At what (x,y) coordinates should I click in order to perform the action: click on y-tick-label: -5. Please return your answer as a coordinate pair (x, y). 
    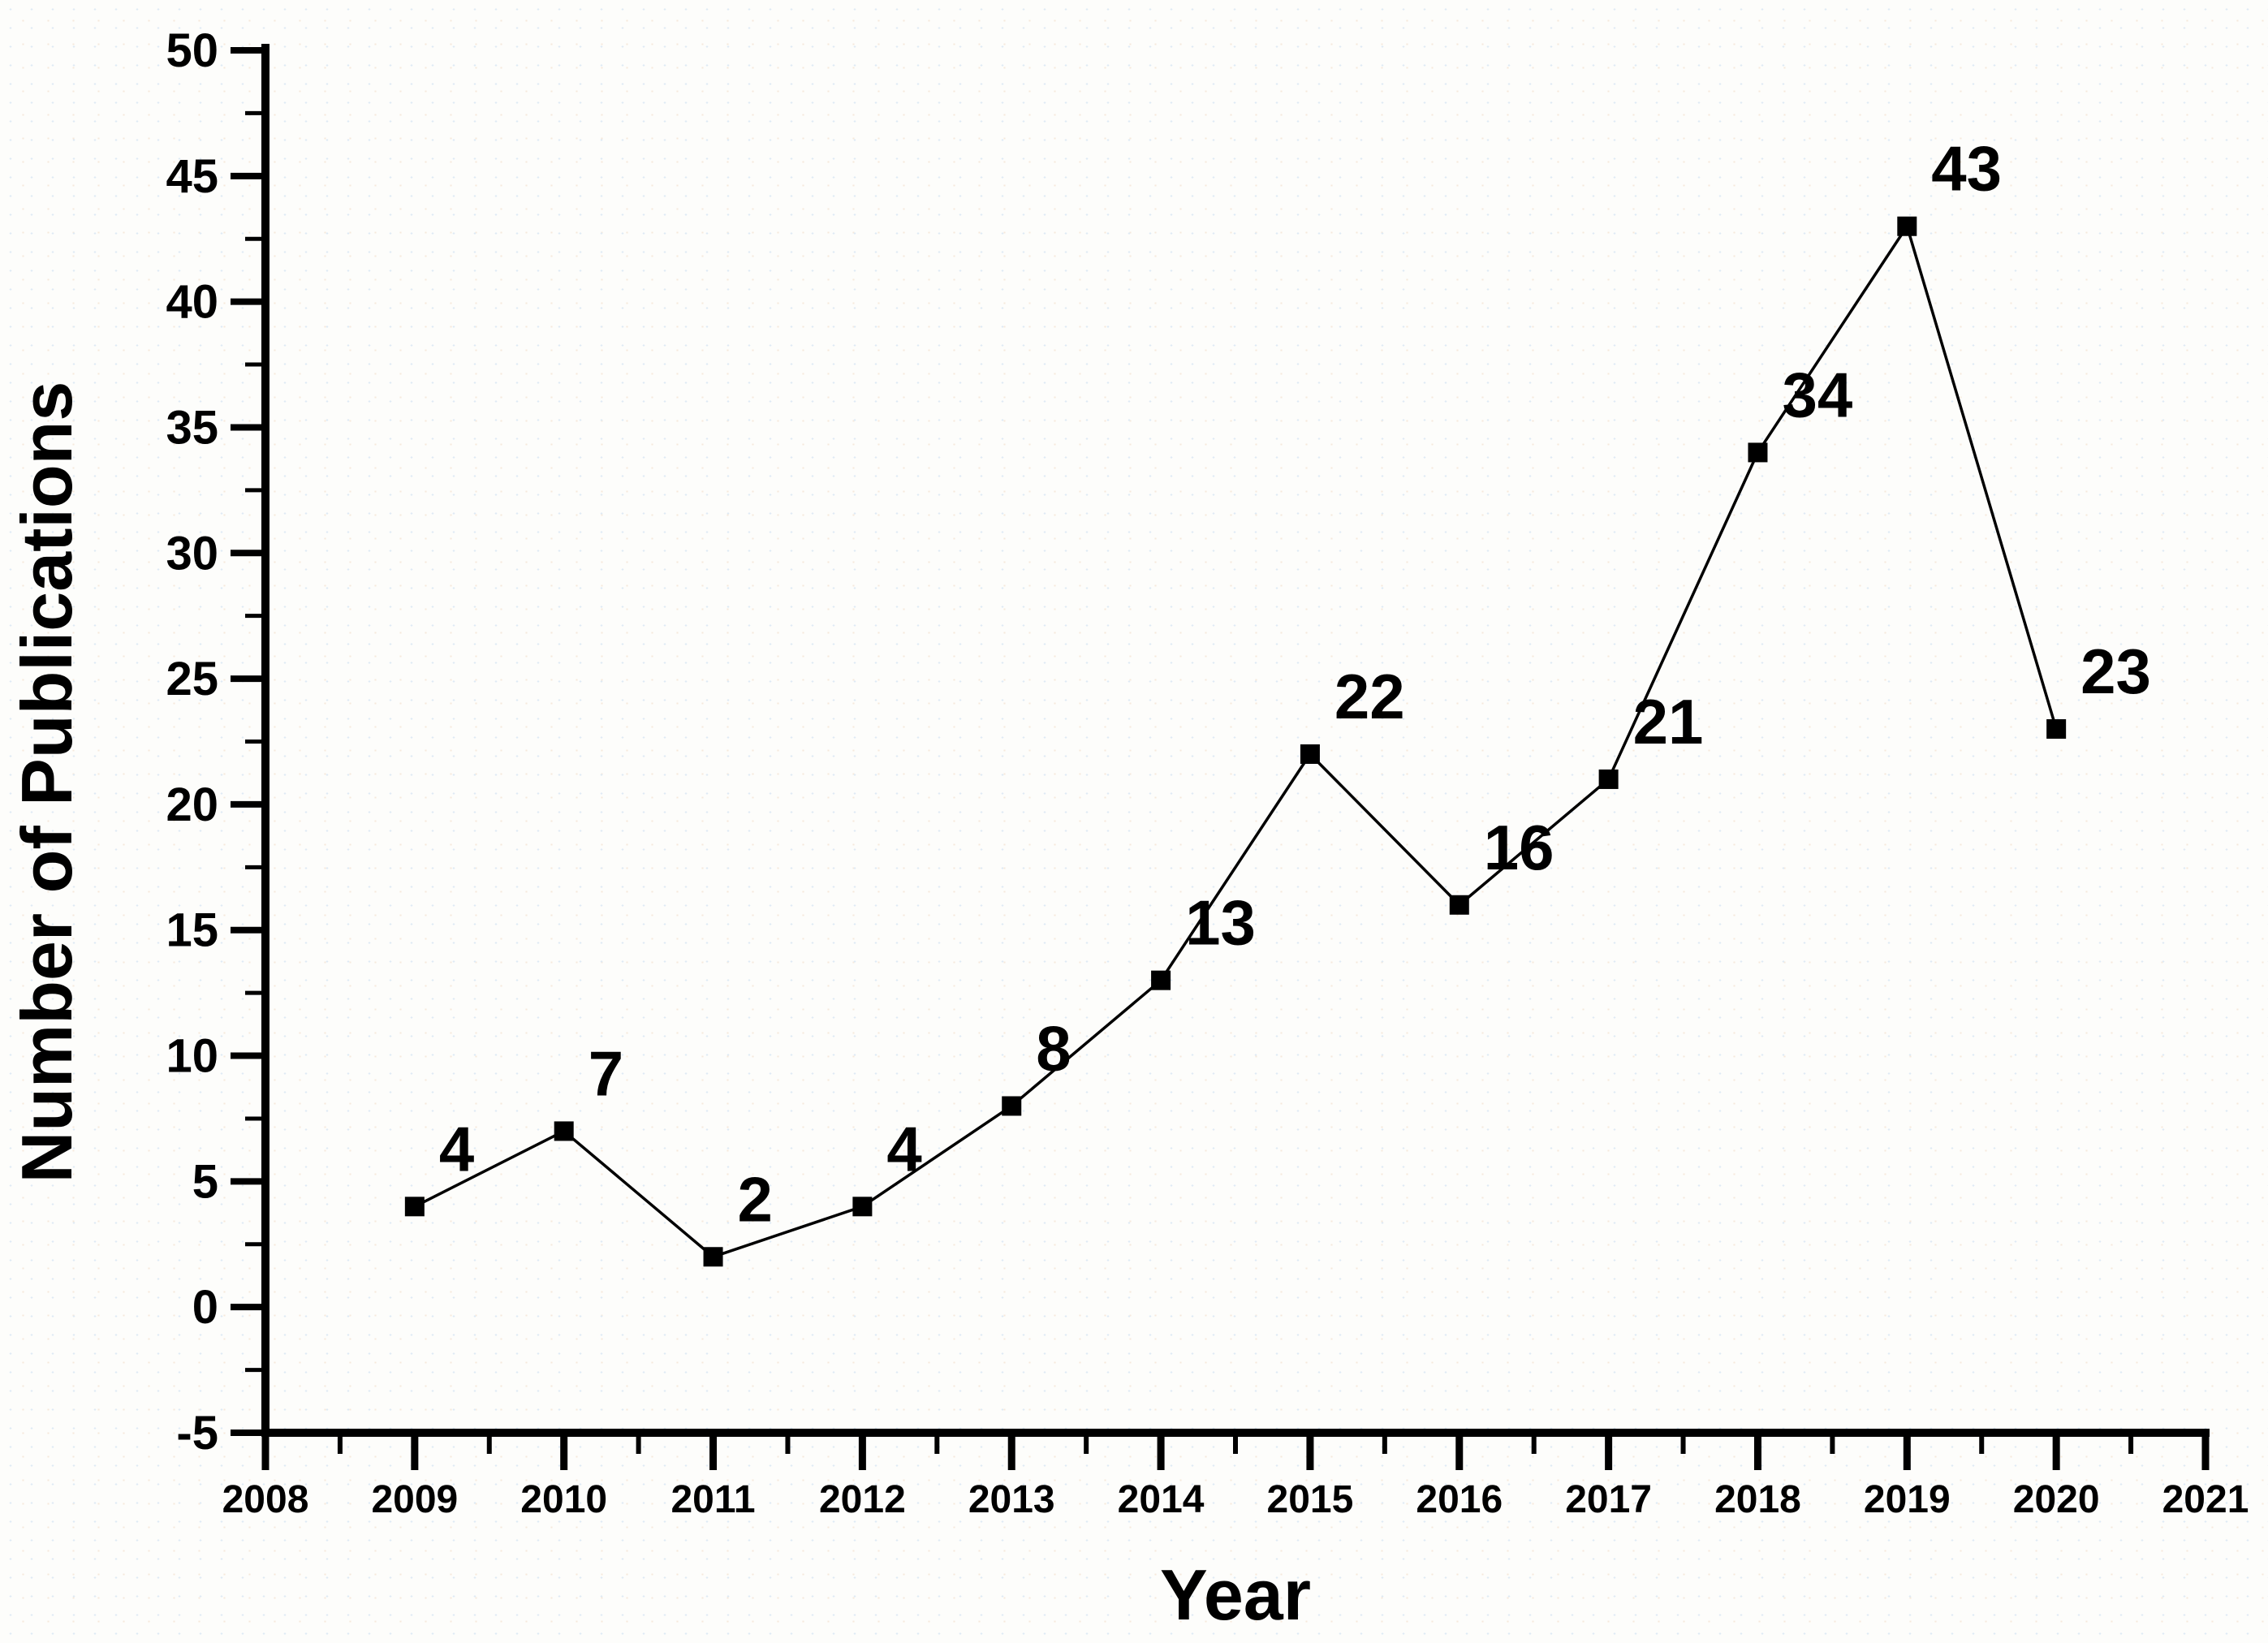
    Looking at the image, I should click on (197, 1433).